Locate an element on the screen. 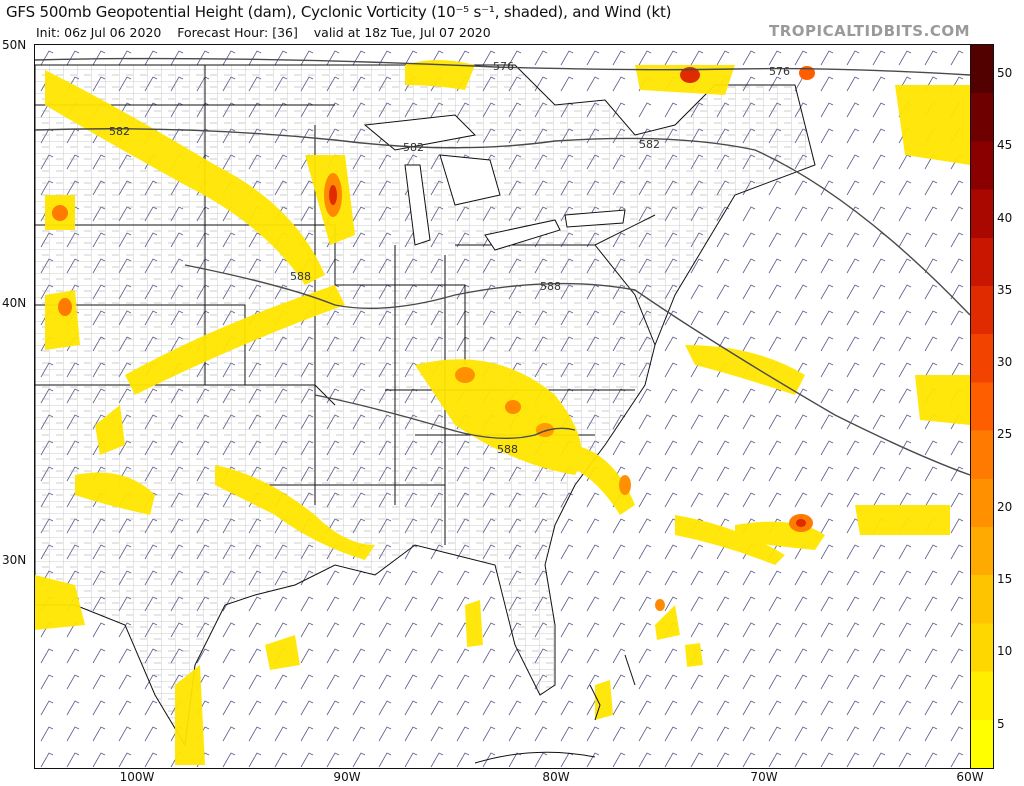 This screenshot has height=786, width=1024. lat-label-50n: 50N is located at coordinates (14, 45).